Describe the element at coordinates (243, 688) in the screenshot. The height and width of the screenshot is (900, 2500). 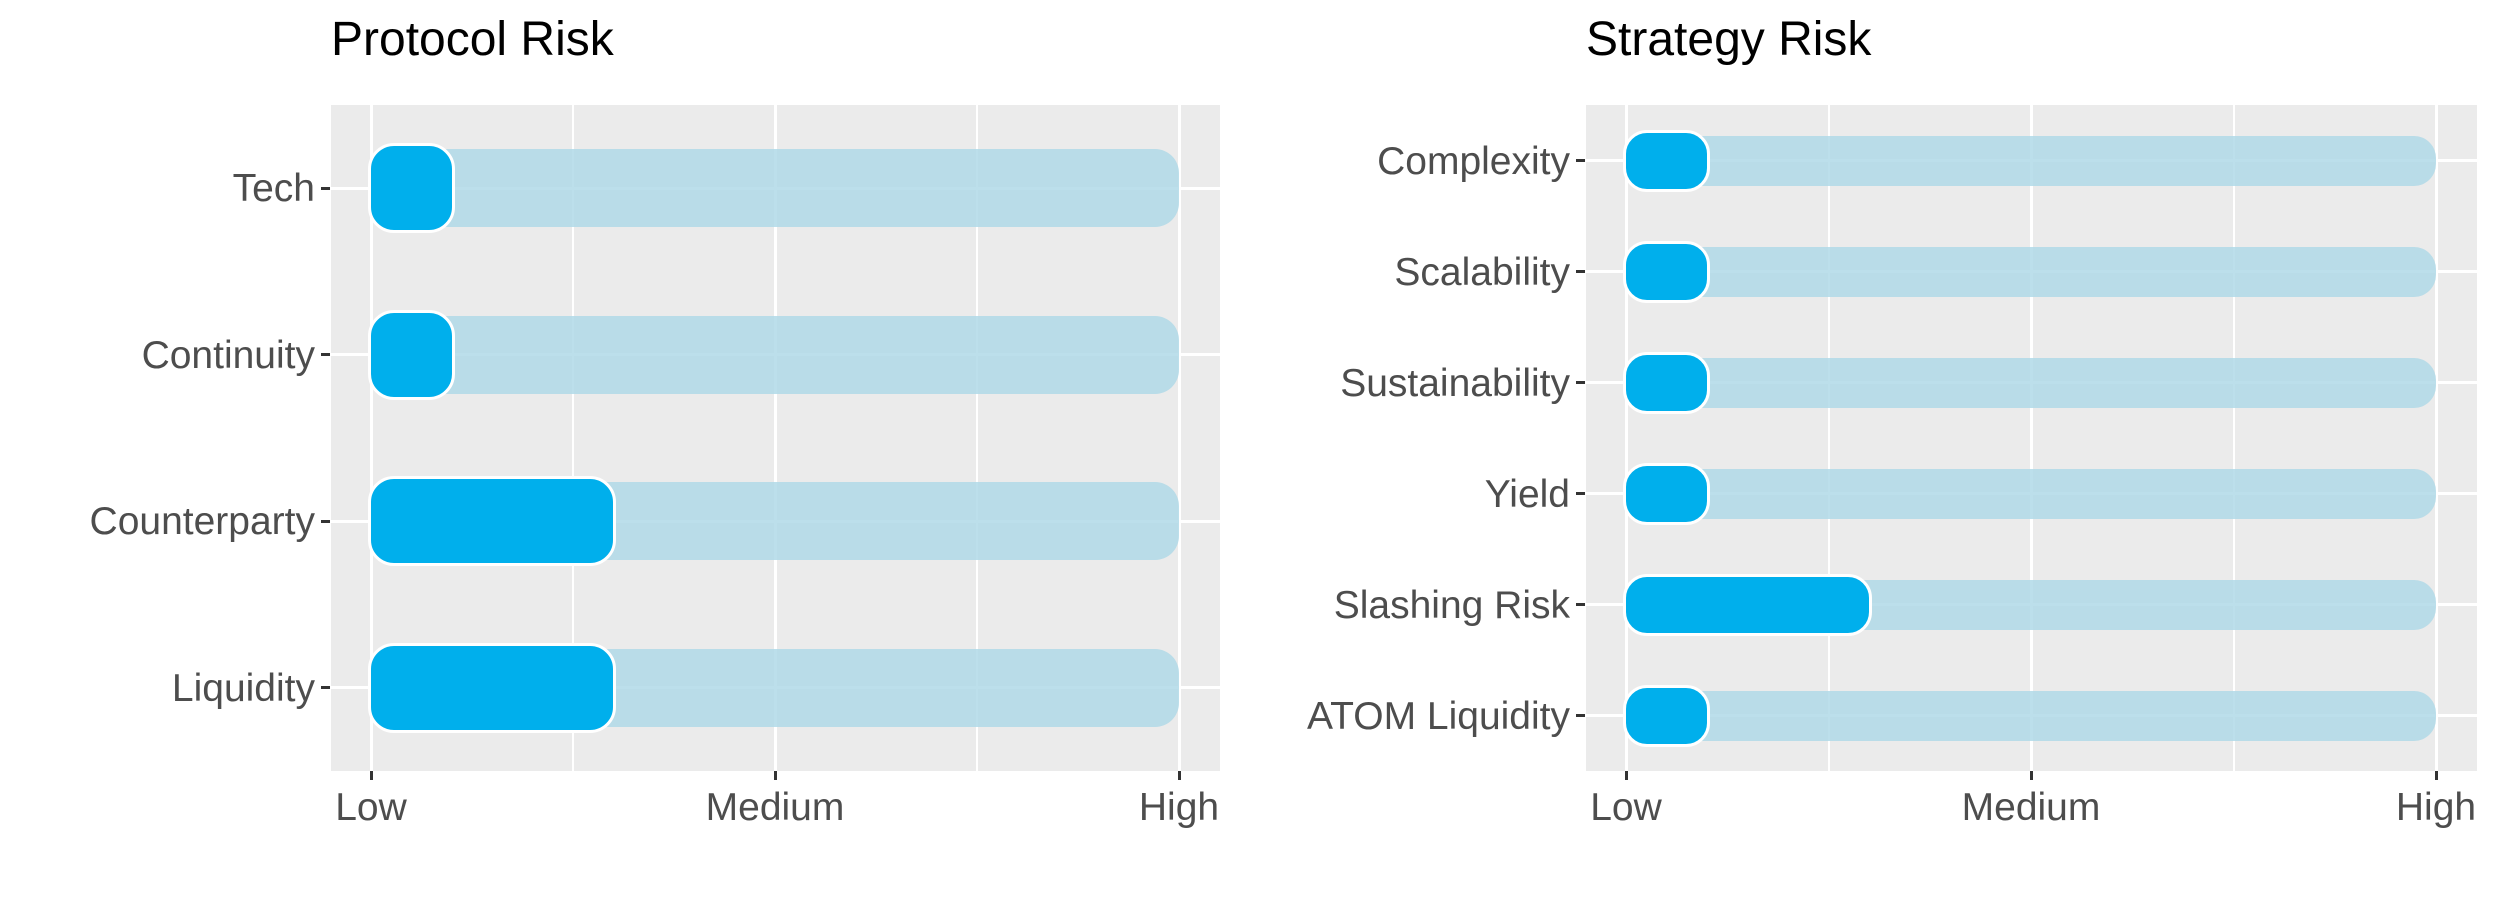
I see `category-label: Liquidity` at that location.